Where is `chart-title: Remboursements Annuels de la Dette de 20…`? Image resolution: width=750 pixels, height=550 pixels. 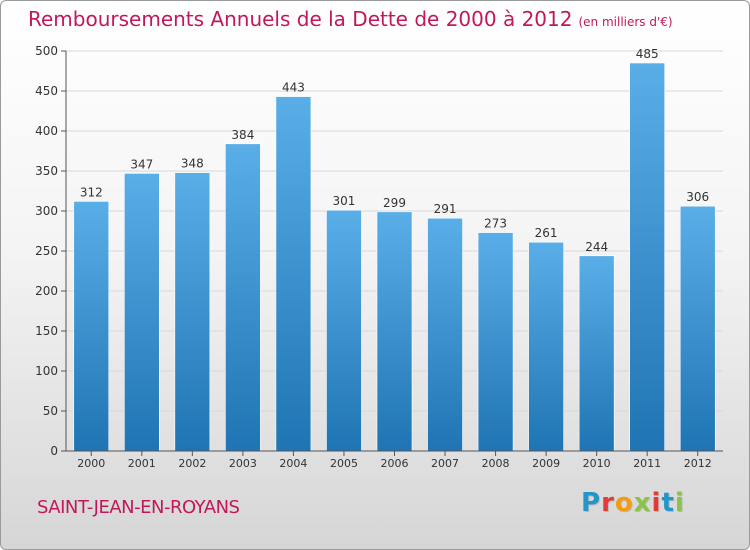
chart-title: Remboursements Annuels de la Dette de 20… is located at coordinates (350, 19).